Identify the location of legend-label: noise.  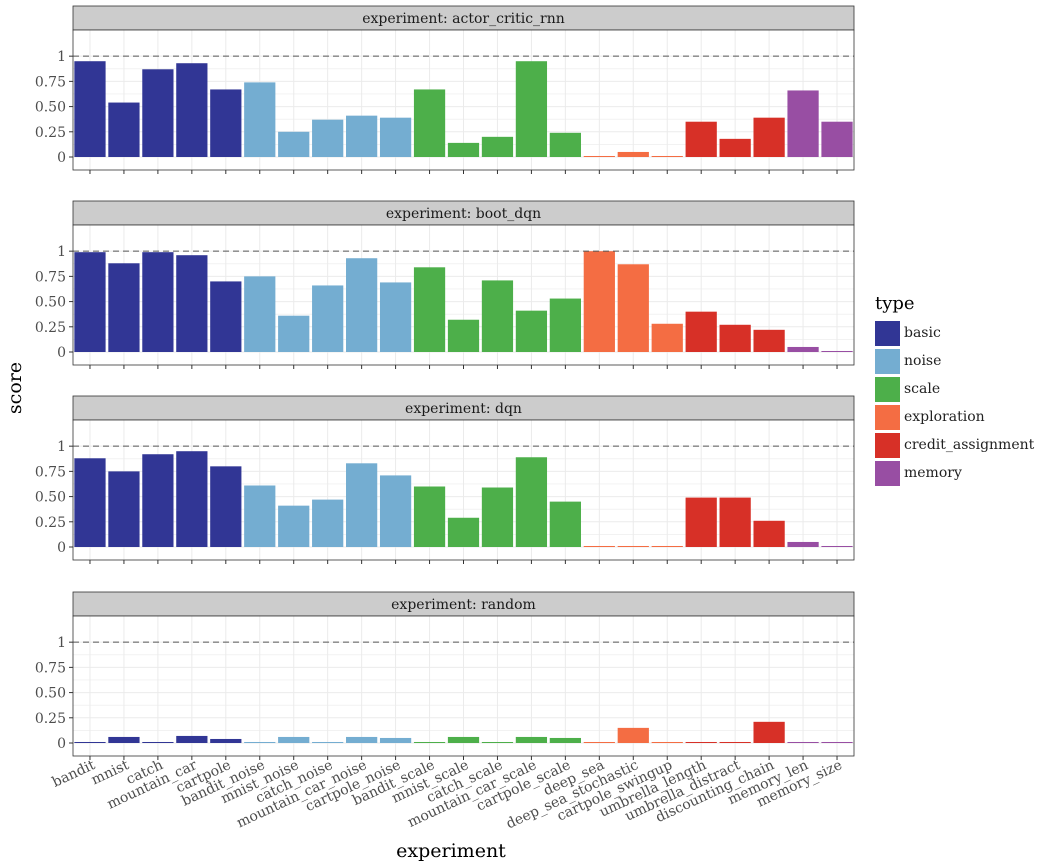
(923, 361).